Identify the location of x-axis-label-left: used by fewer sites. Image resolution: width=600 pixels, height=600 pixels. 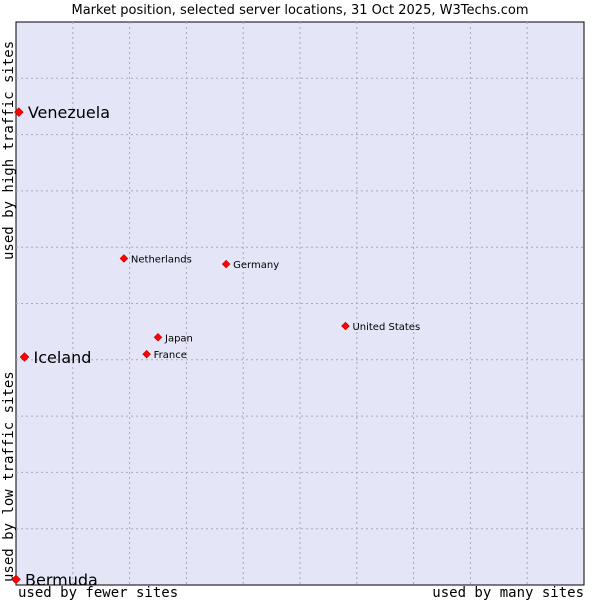
(98, 592).